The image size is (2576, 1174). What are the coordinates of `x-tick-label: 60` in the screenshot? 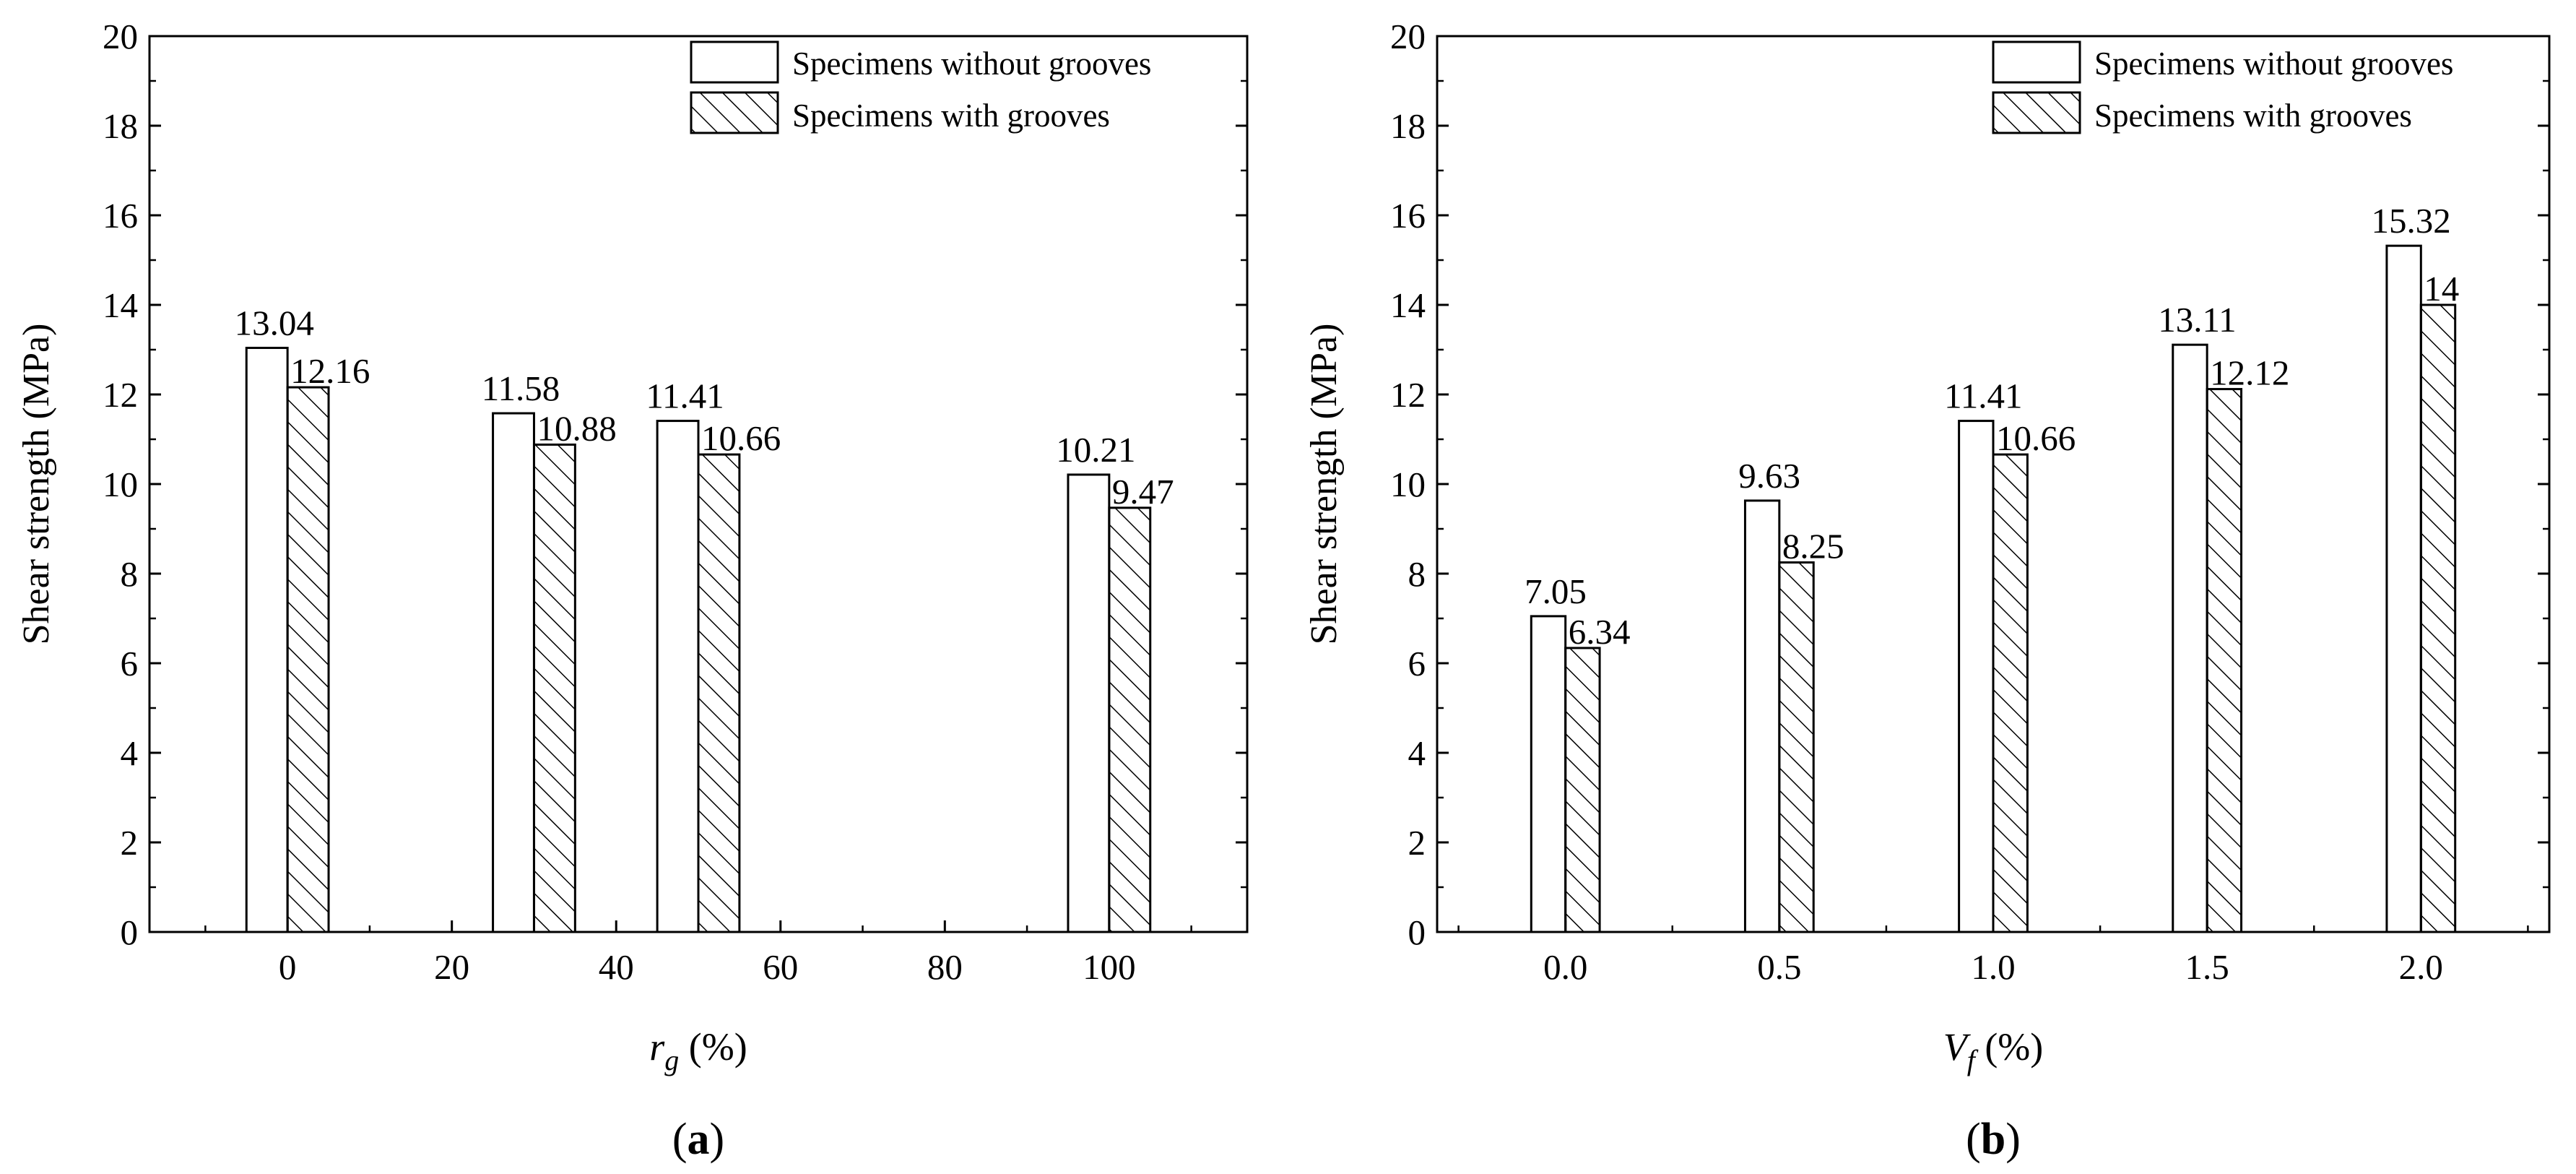 It's located at (780, 967).